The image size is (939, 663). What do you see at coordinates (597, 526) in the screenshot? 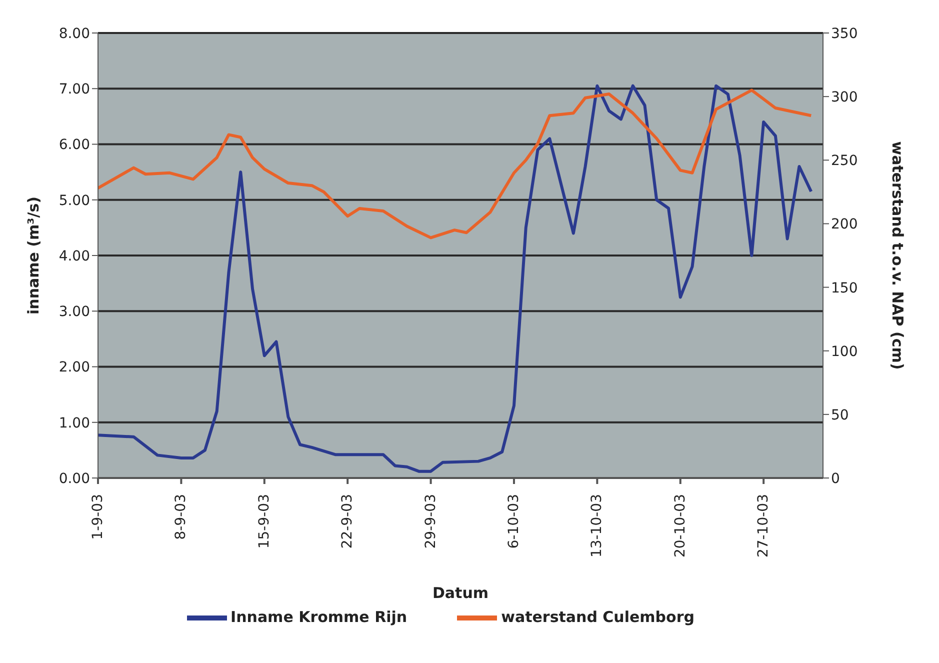
I see `x-tick-label: 13-10-03` at bounding box center [597, 526].